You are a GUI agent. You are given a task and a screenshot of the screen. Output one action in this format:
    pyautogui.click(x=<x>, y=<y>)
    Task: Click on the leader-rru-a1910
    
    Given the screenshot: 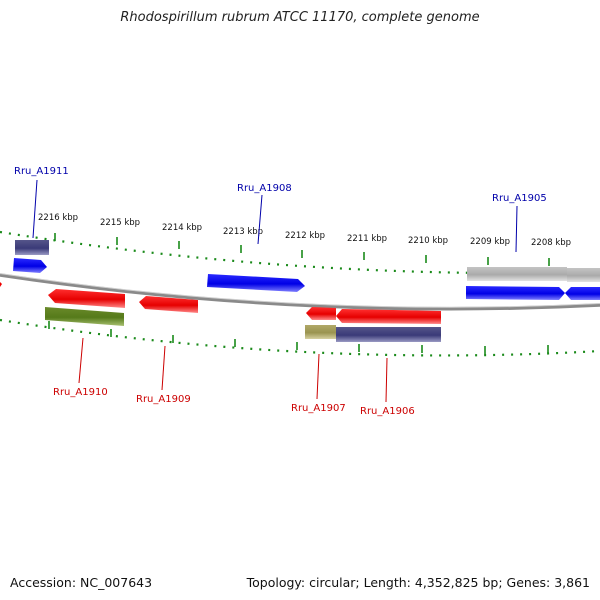 What is the action you would take?
    pyautogui.click(x=81, y=360)
    